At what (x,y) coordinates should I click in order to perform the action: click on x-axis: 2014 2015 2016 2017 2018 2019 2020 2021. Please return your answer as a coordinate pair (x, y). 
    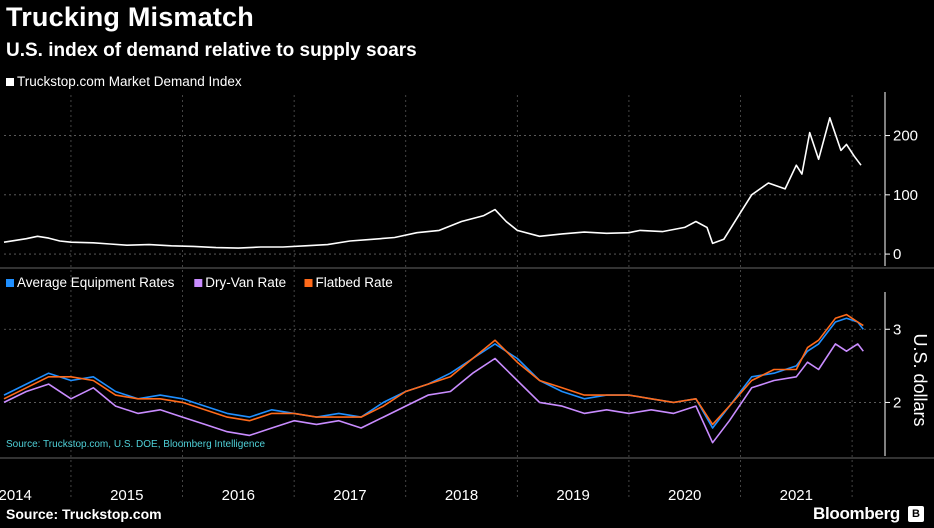
    Looking at the image, I should click on (406, 495).